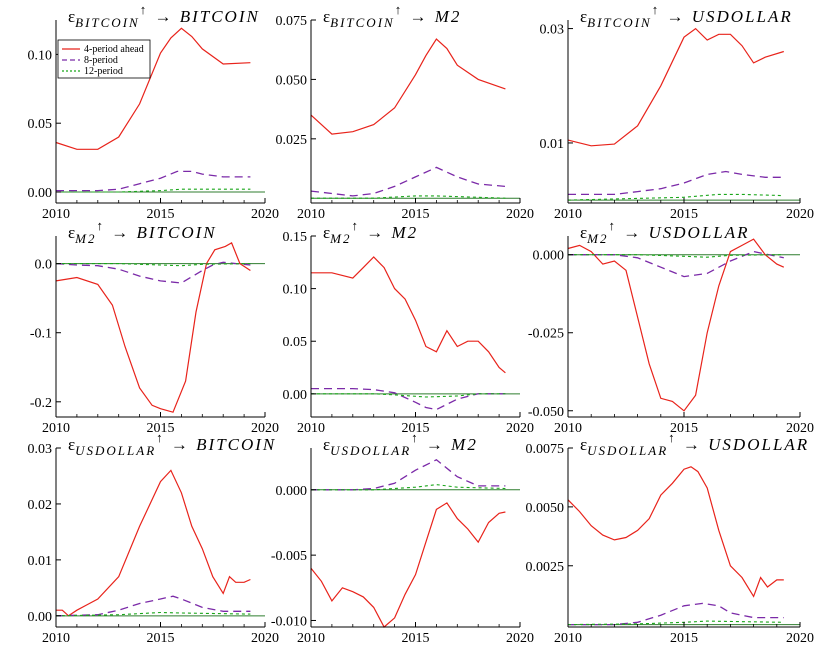 The width and height of the screenshot is (836, 648). I want to click on y-tick-label: -0.010, so click(289, 621).